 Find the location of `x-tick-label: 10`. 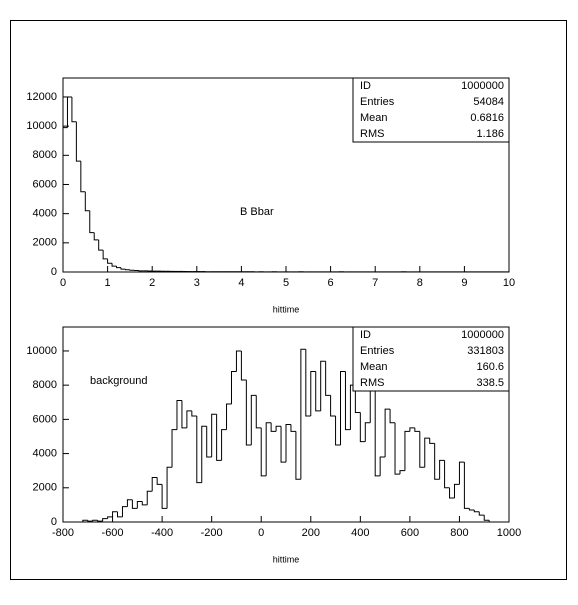

x-tick-label: 10 is located at coordinates (509, 283).